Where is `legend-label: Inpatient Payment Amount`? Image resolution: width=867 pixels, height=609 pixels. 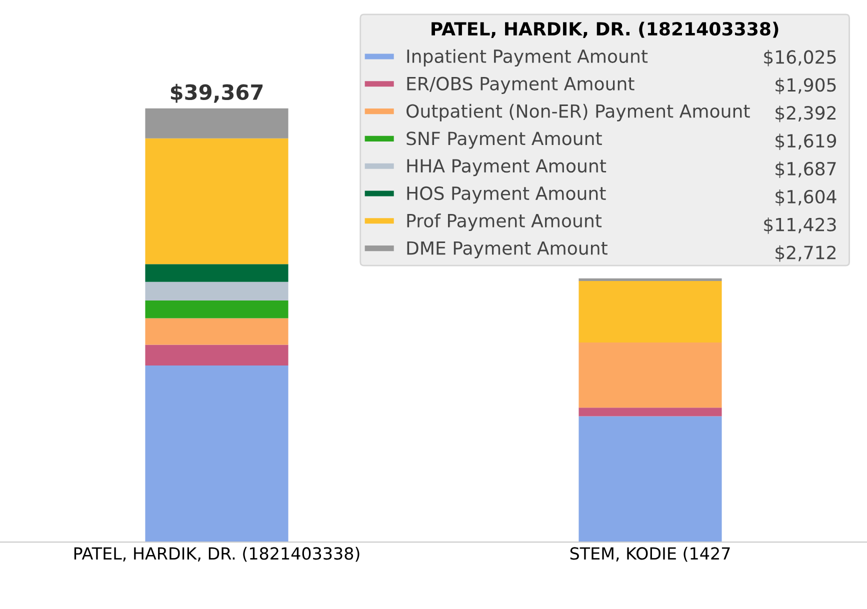
legend-label: Inpatient Payment Amount is located at coordinates (527, 58).